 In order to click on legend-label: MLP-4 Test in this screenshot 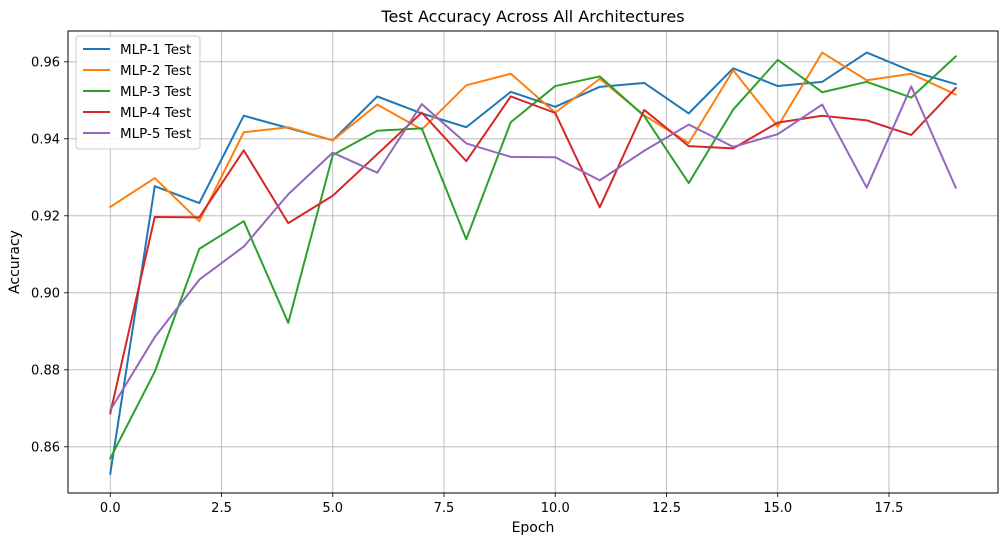, I will do `click(155, 113)`.